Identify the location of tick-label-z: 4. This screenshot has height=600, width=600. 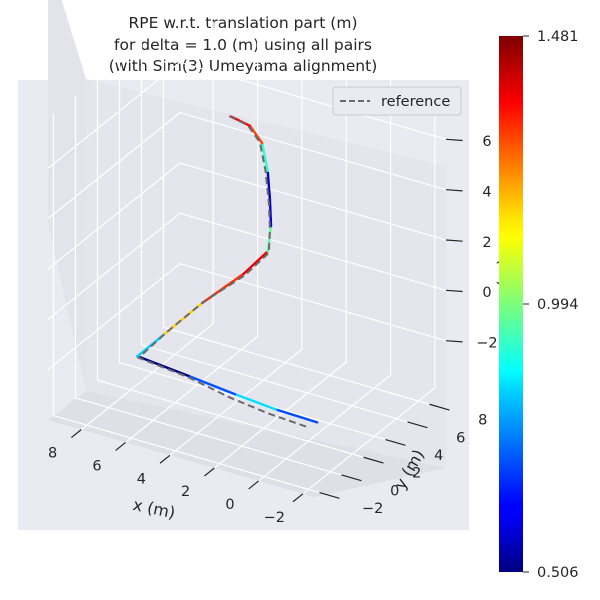
(486, 192).